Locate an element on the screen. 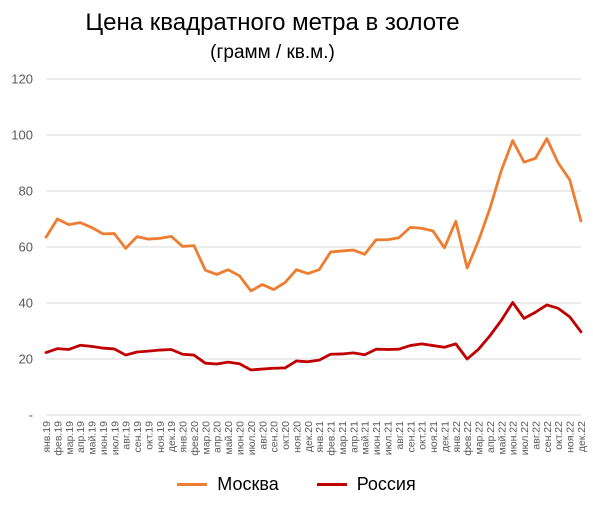  legend-item-moscow: Москва is located at coordinates (228, 484).